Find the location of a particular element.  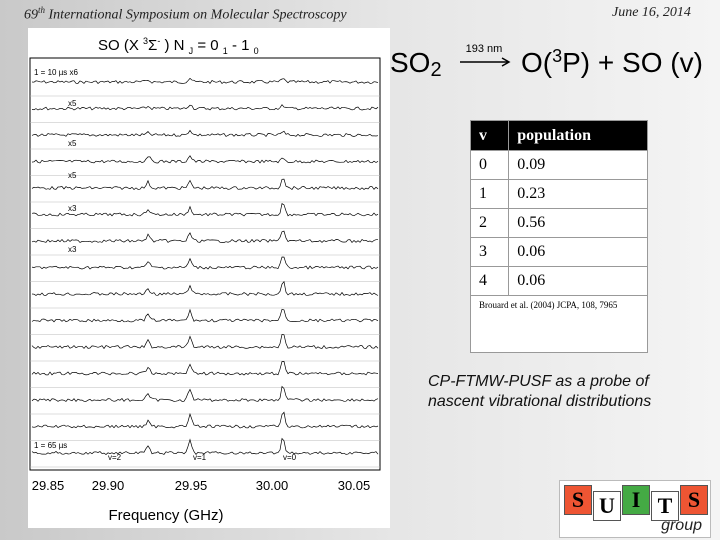

table-cell: 3 is located at coordinates (489, 252).